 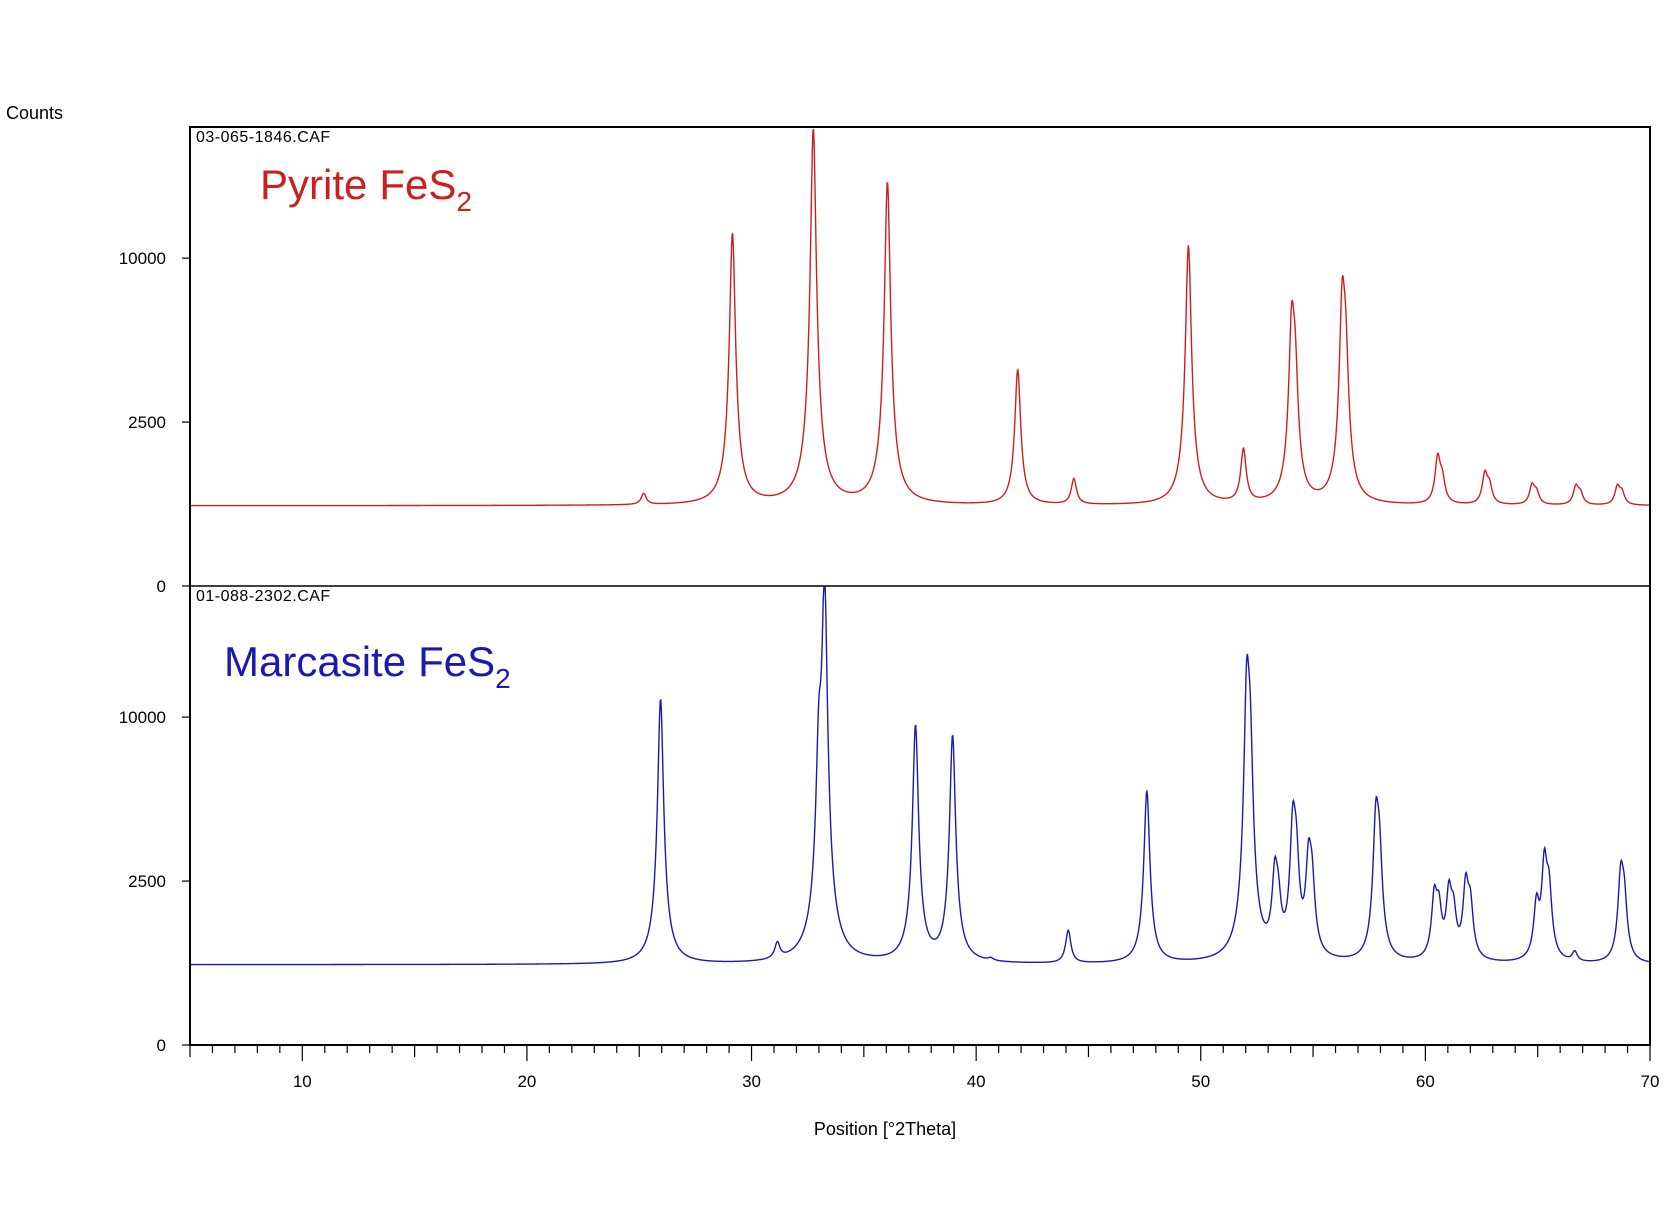 I want to click on x-axis-title: Position [°2Theta], so click(x=885, y=1129).